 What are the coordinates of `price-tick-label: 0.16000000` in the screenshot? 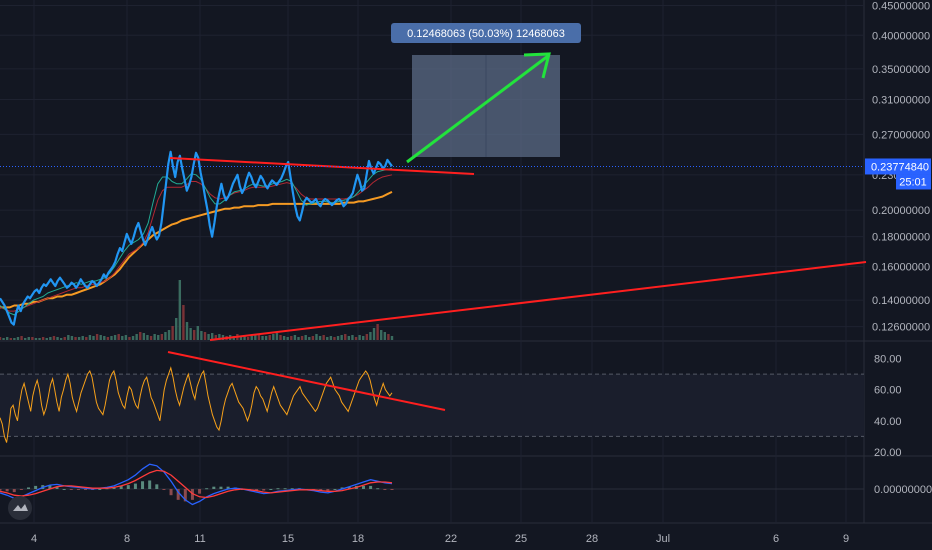 It's located at (901, 267).